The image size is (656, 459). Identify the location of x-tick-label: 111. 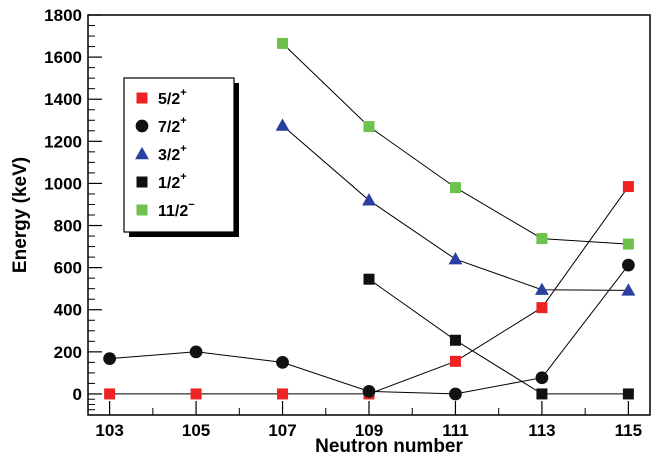
(455, 430).